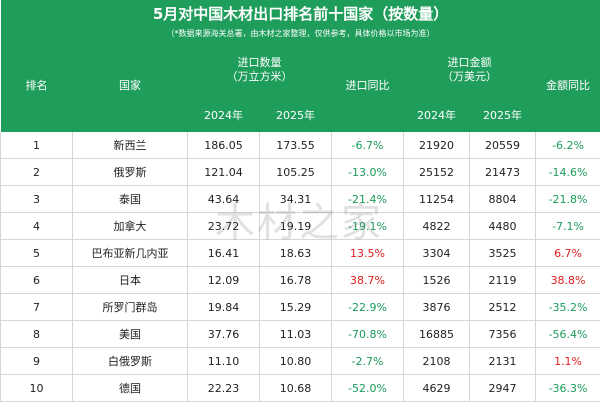 The image size is (600, 410). I want to click on header-import-qty: 进口数量 （万立方米）, so click(259, 70).